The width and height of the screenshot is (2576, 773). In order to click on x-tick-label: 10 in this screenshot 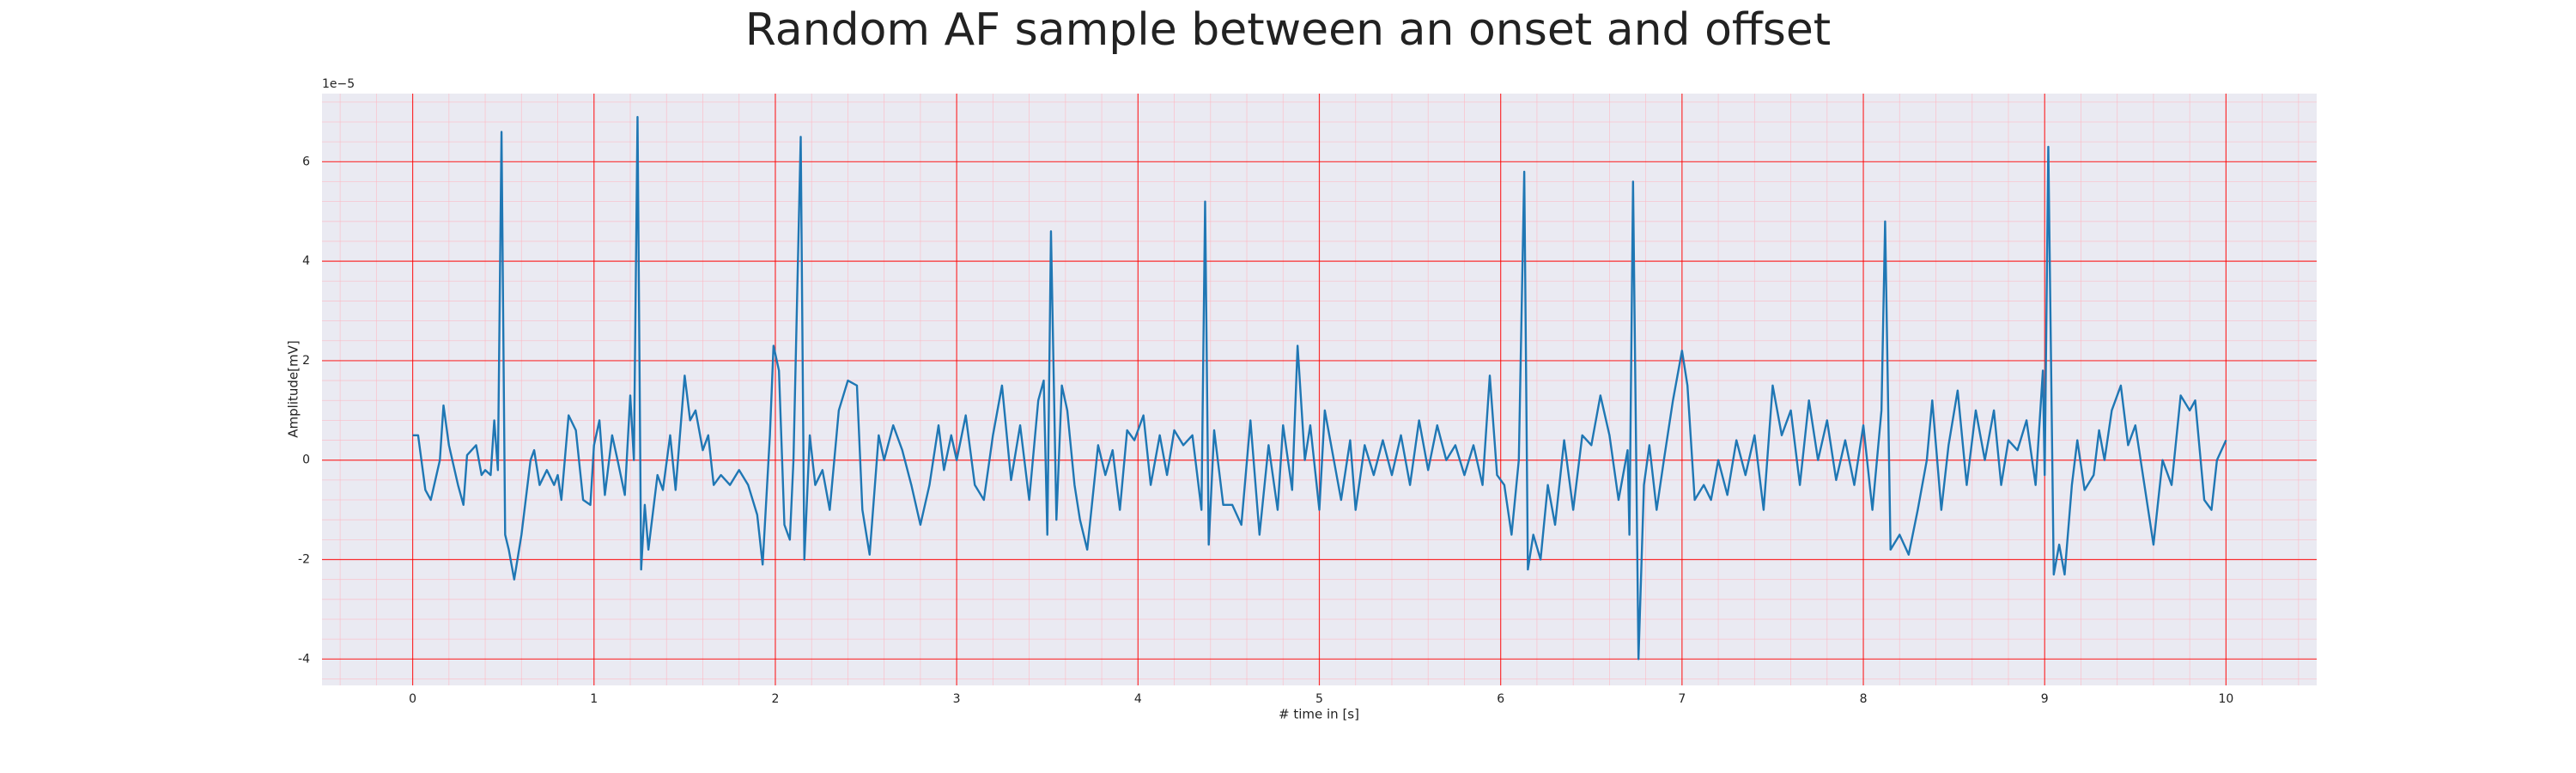, I will do `click(2225, 699)`.